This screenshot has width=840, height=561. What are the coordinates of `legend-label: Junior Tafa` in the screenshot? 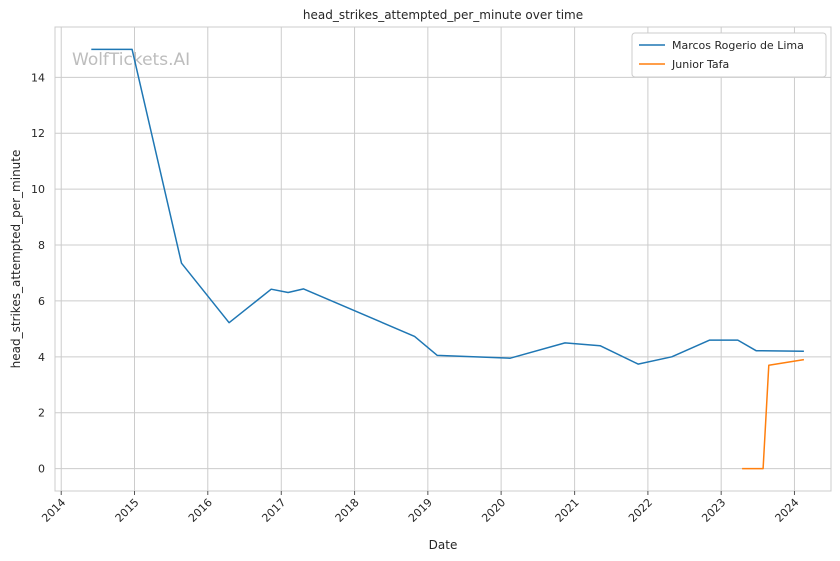 It's located at (700, 64).